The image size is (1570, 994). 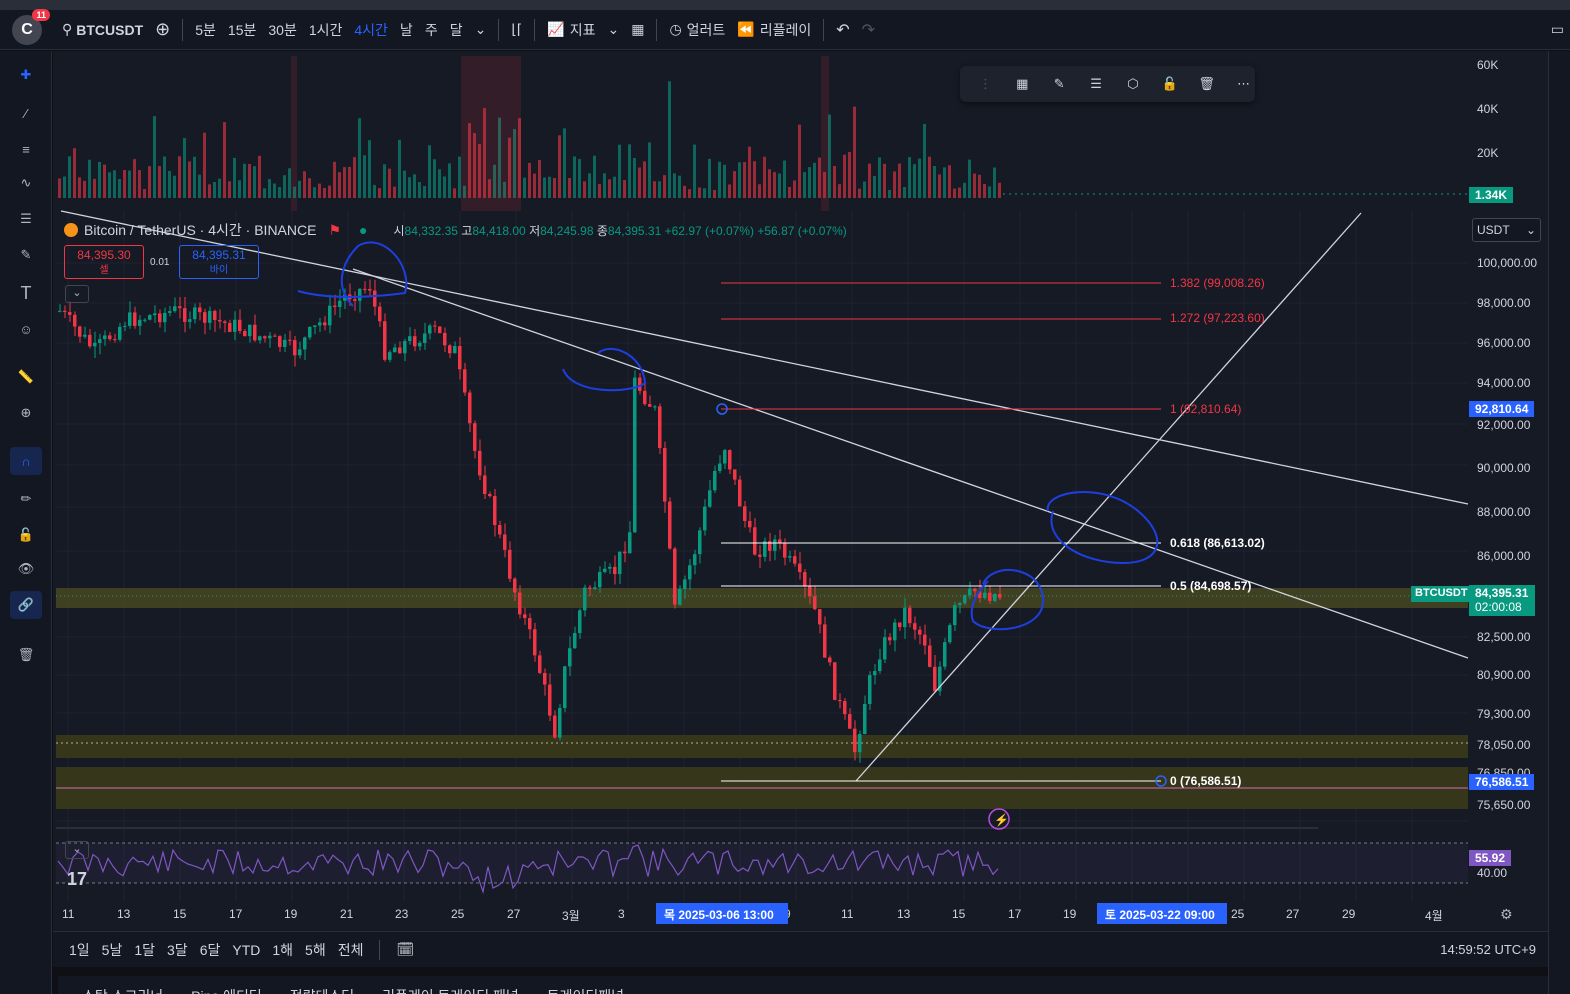 What do you see at coordinates (26, 292) in the screenshot?
I see `text-icon: T` at bounding box center [26, 292].